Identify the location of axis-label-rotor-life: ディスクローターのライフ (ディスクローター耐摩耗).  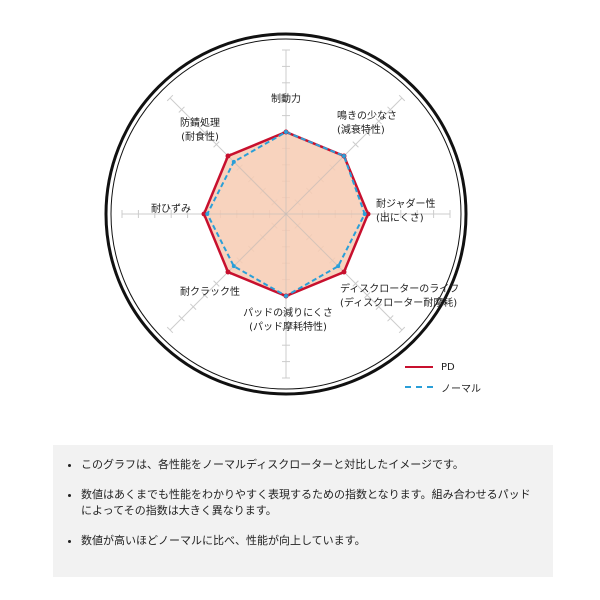
(400, 296).